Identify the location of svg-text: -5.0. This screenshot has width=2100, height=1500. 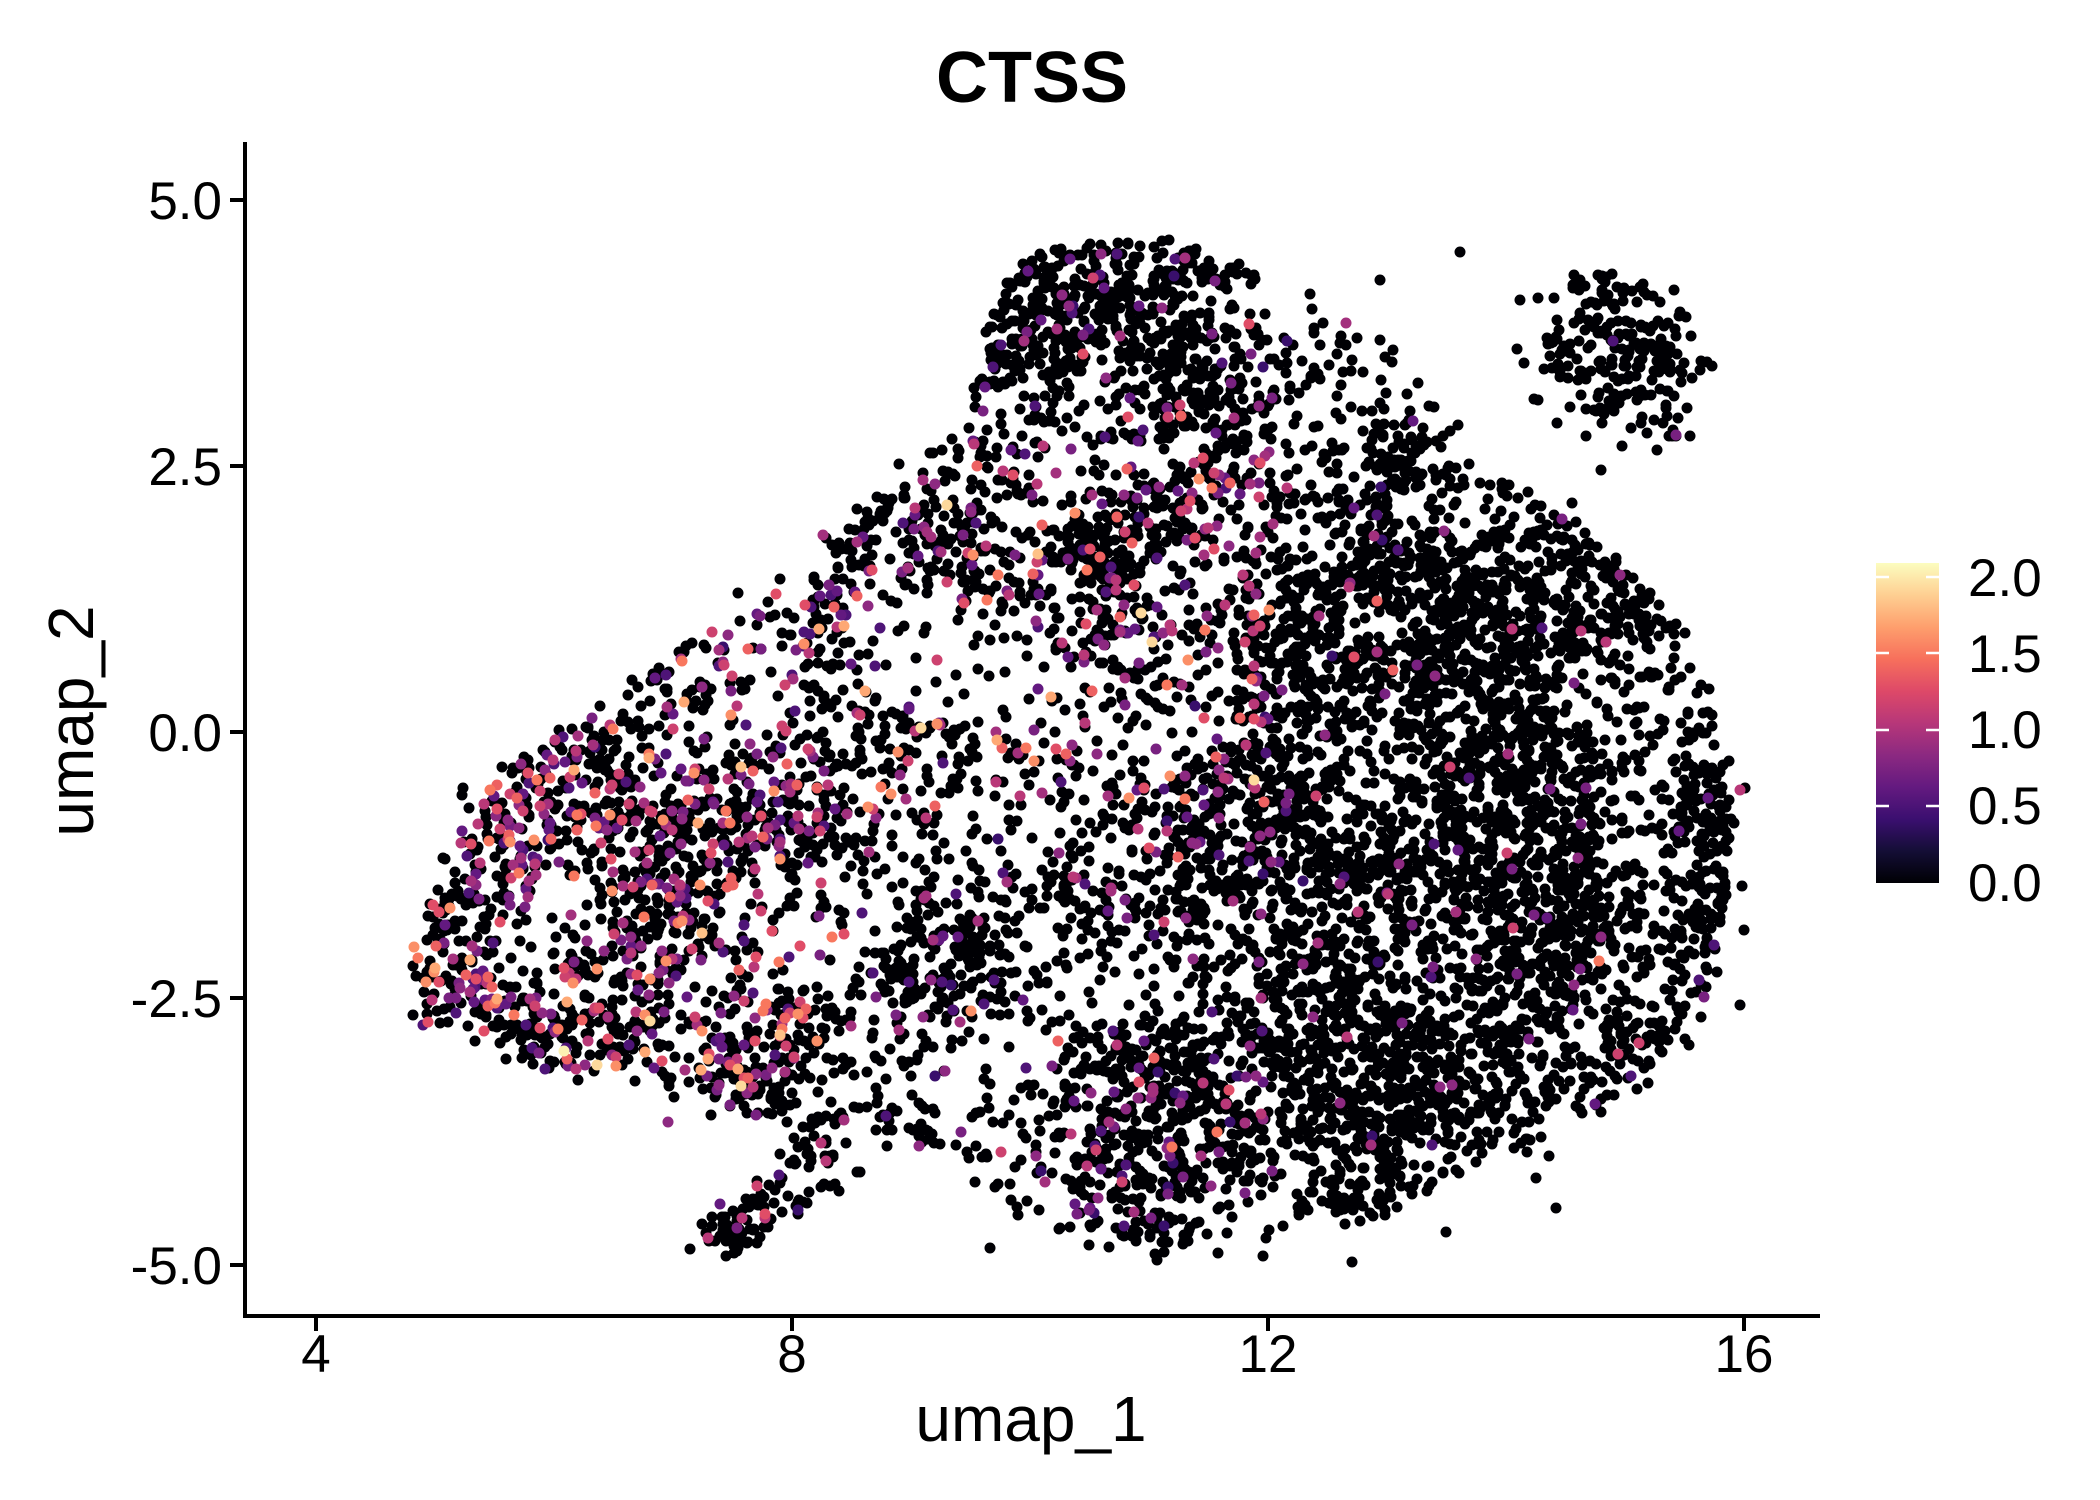
(176, 1266).